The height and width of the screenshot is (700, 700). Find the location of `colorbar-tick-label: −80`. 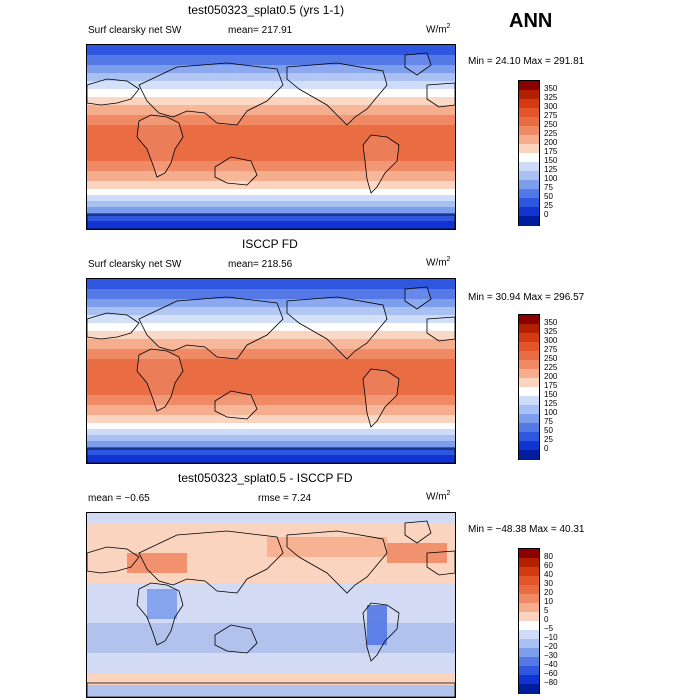

colorbar-tick-label: −80 is located at coordinates (551, 682).